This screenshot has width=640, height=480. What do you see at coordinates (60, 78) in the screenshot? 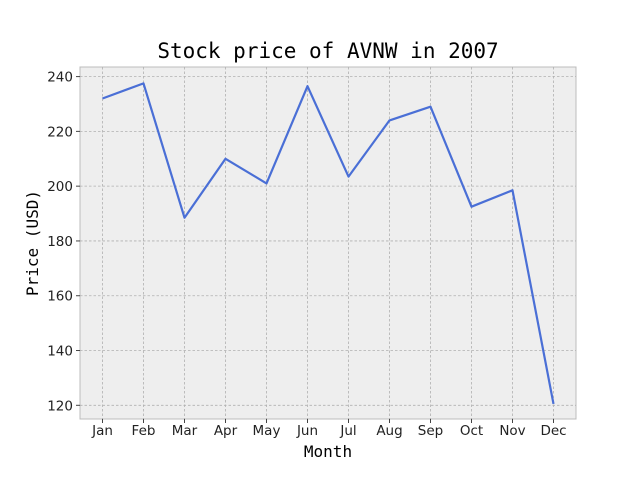
I see `y-tick-label: 240` at bounding box center [60, 78].